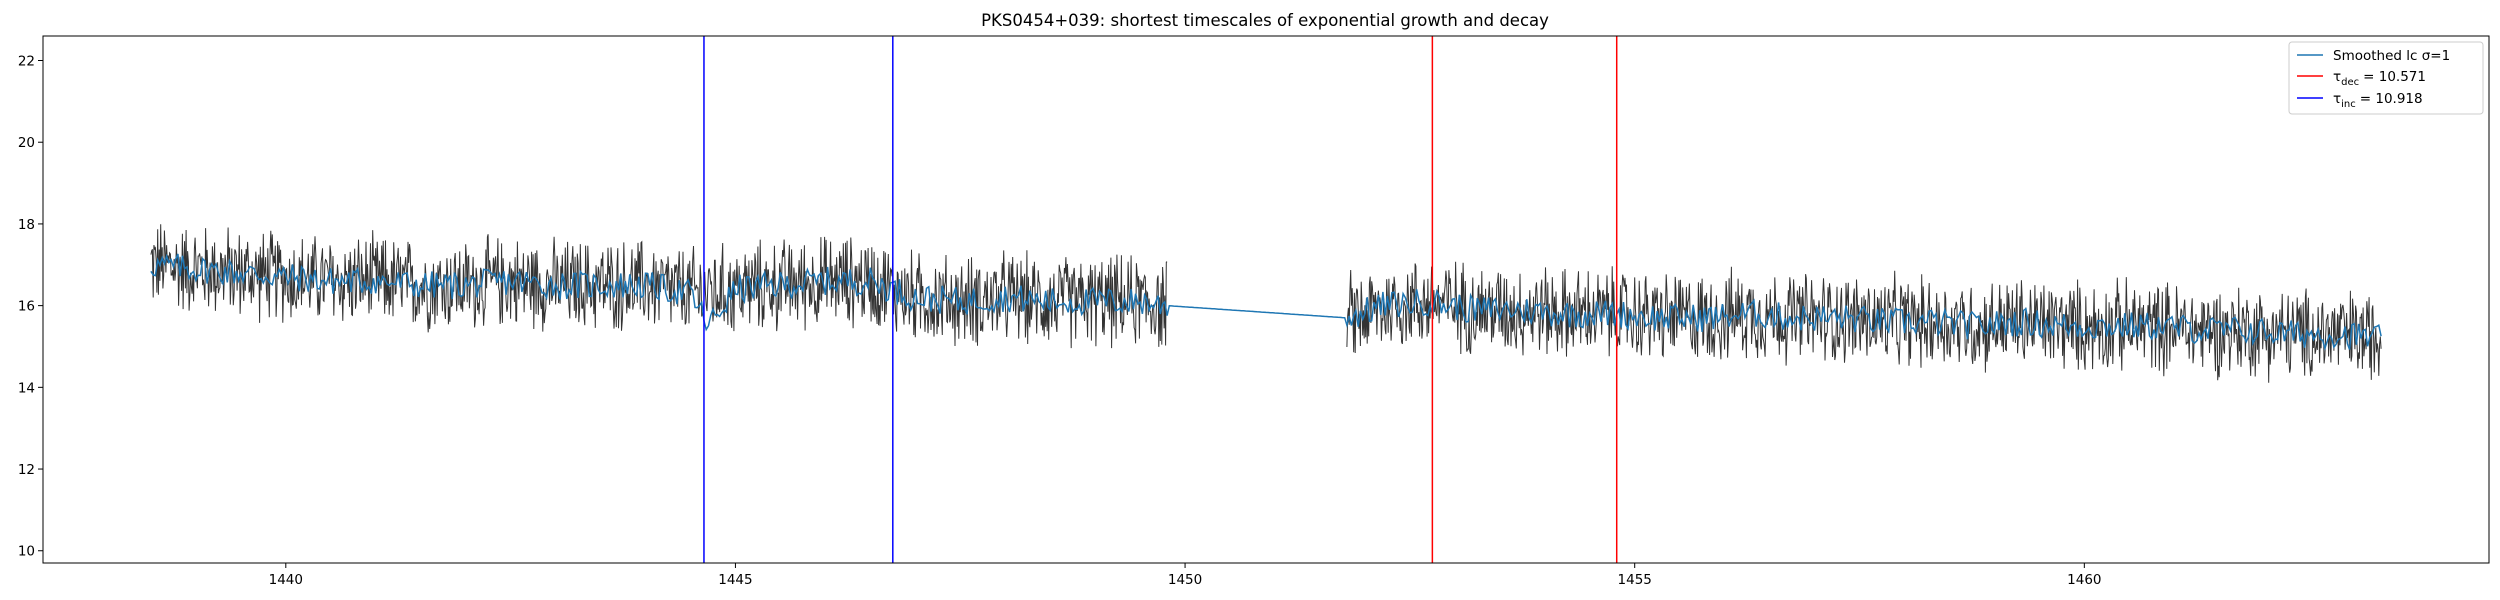 Image resolution: width=2500 pixels, height=600 pixels. What do you see at coordinates (26, 62) in the screenshot?
I see `y-tick-label-22: 22` at bounding box center [26, 62].